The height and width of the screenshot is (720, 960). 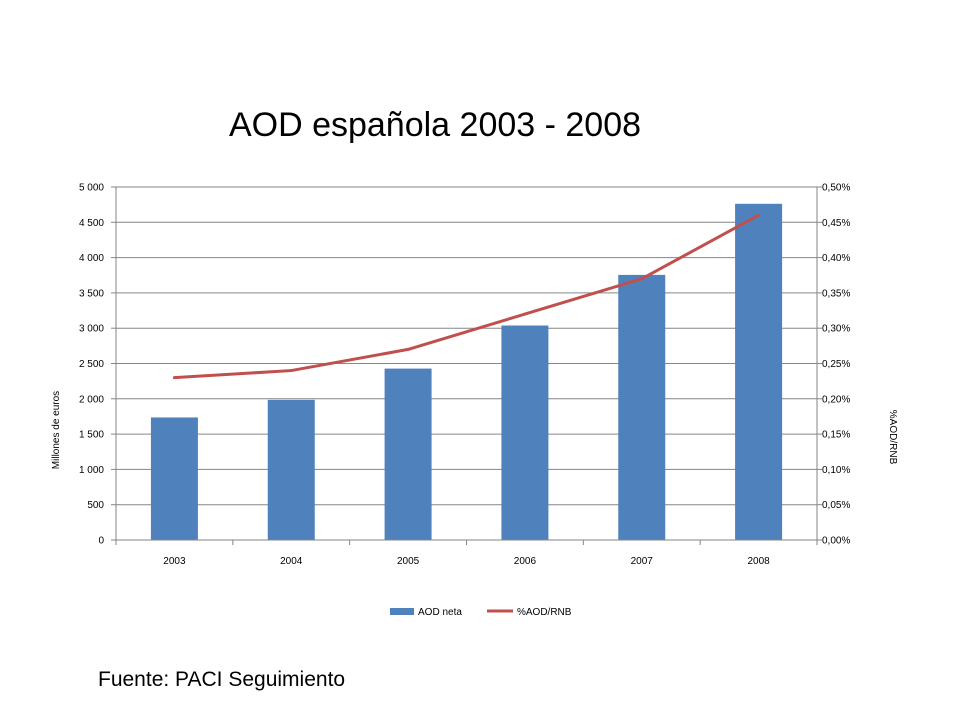 I want to click on legend-label-aod-rnb: %AOD/RNB, so click(x=544, y=612).